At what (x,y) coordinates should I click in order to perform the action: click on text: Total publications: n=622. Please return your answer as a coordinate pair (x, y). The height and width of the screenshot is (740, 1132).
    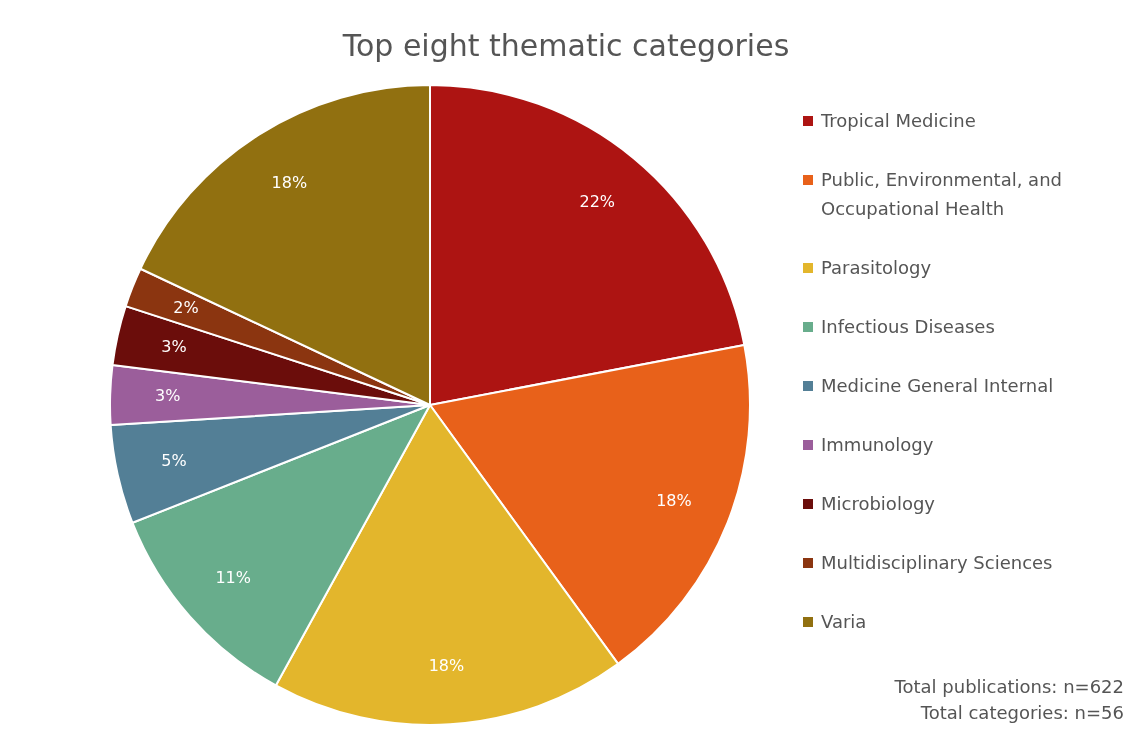
    Looking at the image, I should click on (1009, 687).